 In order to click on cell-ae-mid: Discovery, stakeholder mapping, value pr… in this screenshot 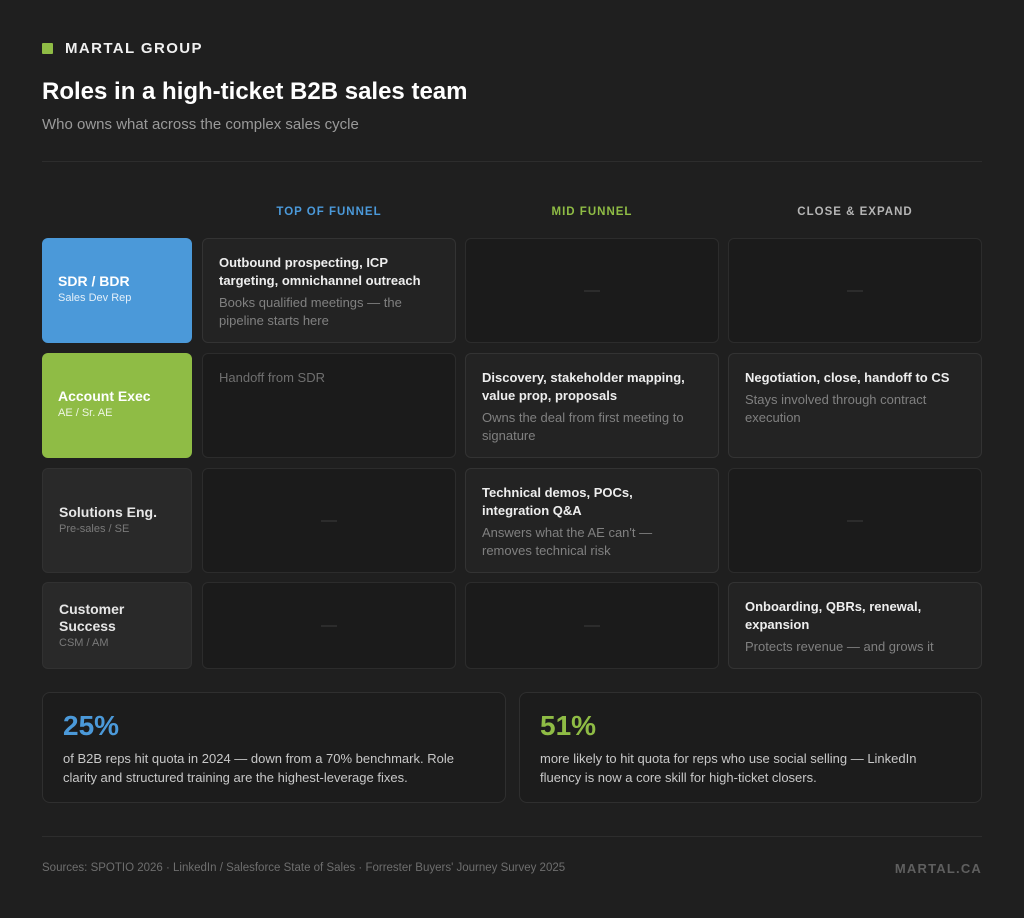, I will do `click(592, 405)`.